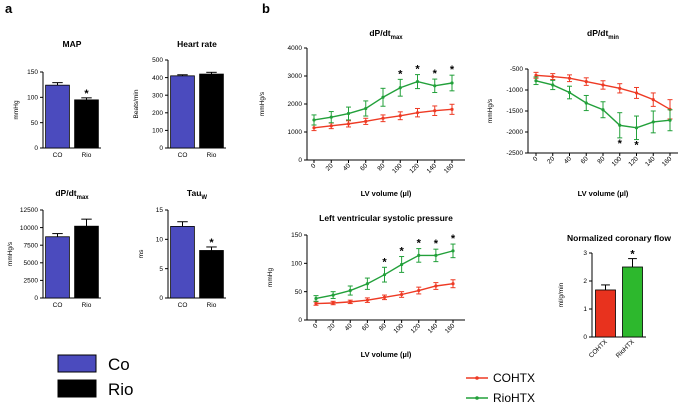  Describe the element at coordinates (632, 302) in the screenshot. I see `bar-riohtx` at that location.